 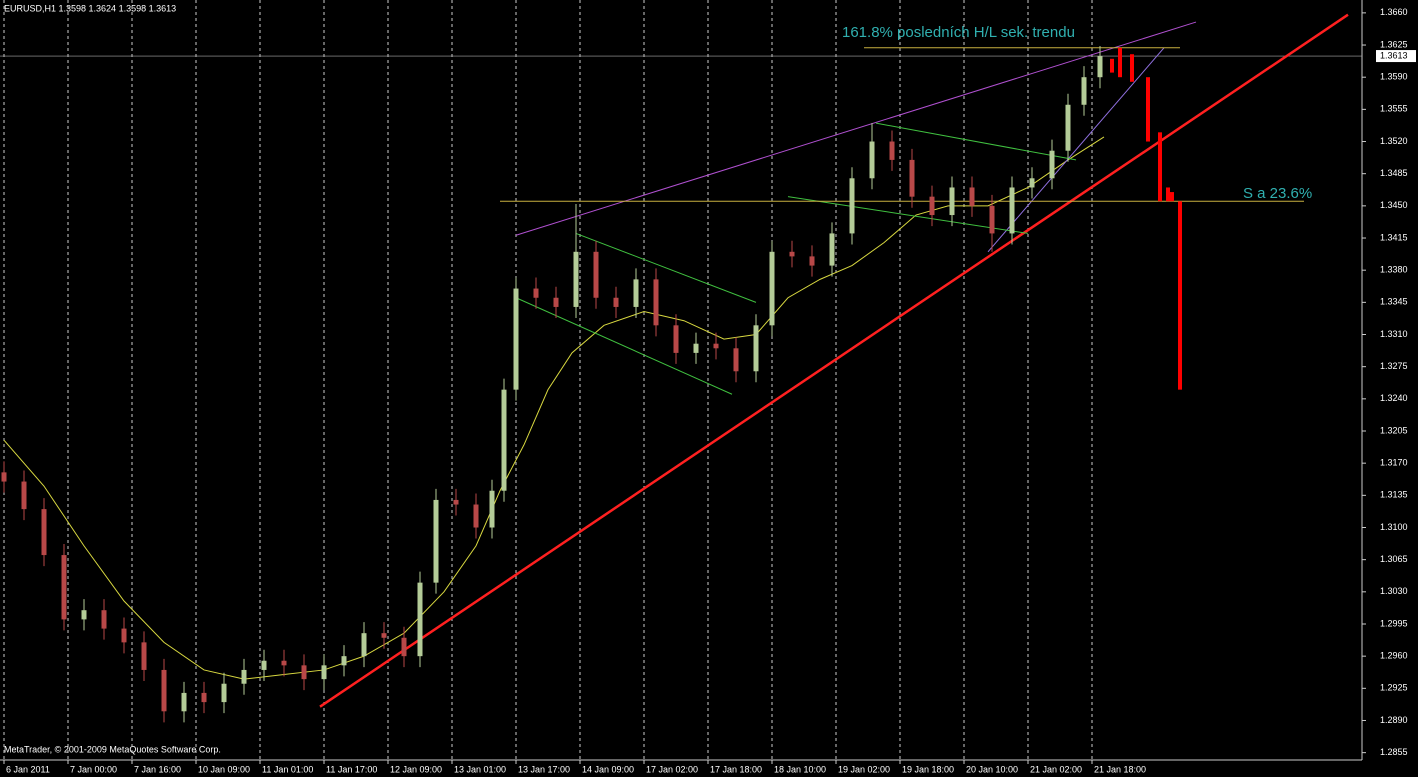 What do you see at coordinates (928, 769) in the screenshot?
I see `x-tick-label: 19 Jan 18:00` at bounding box center [928, 769].